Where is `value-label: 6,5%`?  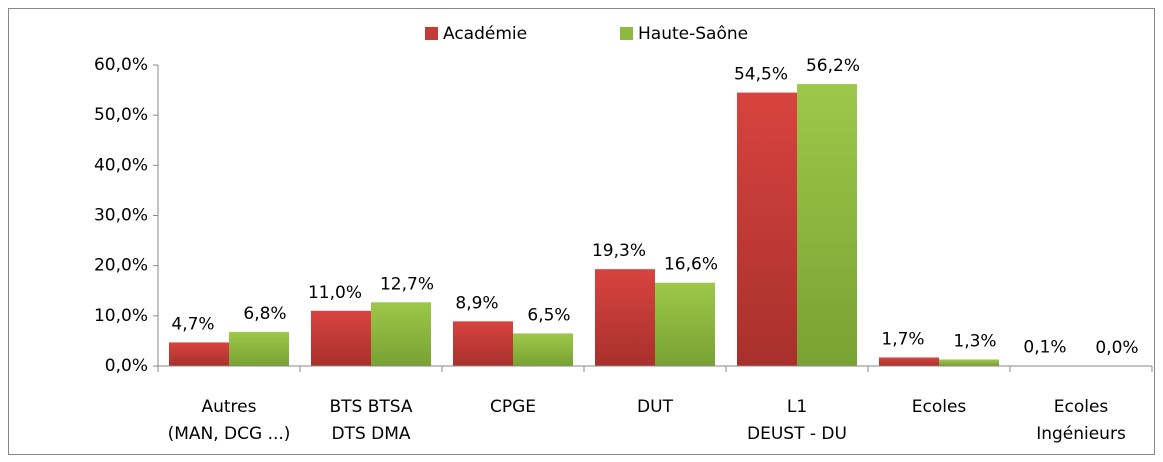
value-label: 6,5% is located at coordinates (548, 315).